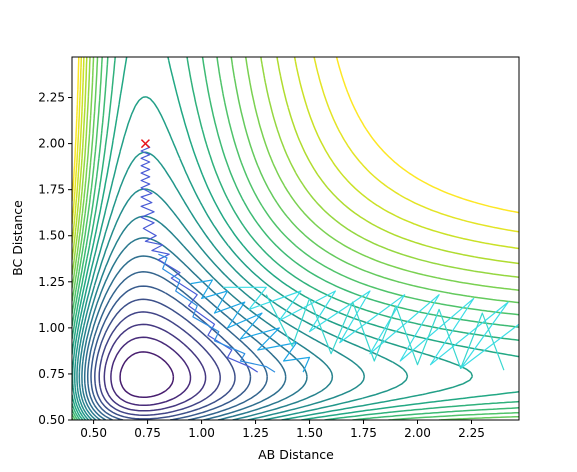 This screenshot has height=472, width=577. What do you see at coordinates (55, 259) in the screenshot?
I see `y-axis-ticks: 0.50 0.75 1.00 1.25 1.50 1.75 2.00 2.25` at bounding box center [55, 259].